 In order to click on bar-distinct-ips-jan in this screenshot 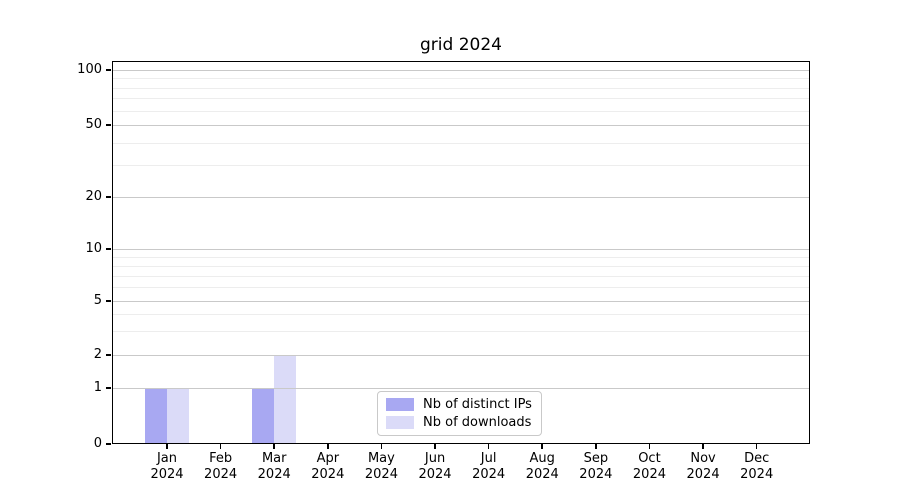, I will do `click(156, 416)`.